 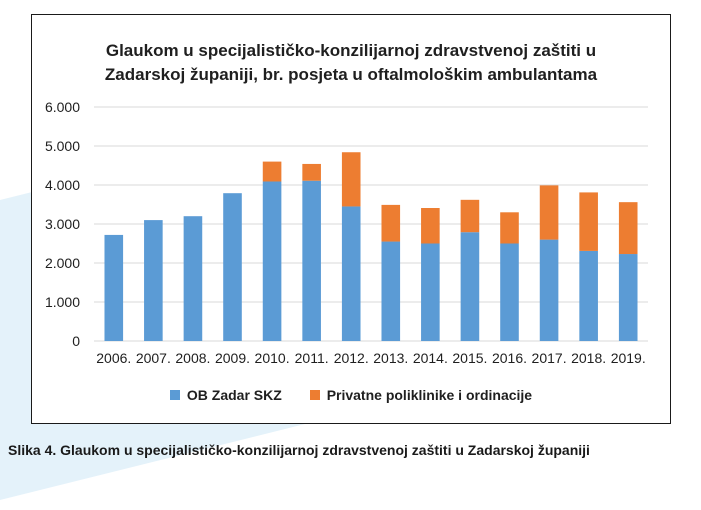 I want to click on x-tick-label: 2019., so click(x=628, y=358).